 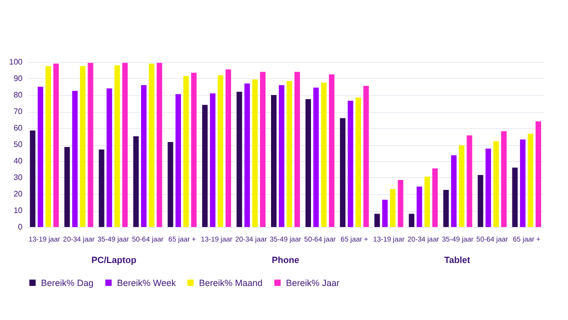 I want to click on y-tick-label: 80, so click(x=19, y=95).